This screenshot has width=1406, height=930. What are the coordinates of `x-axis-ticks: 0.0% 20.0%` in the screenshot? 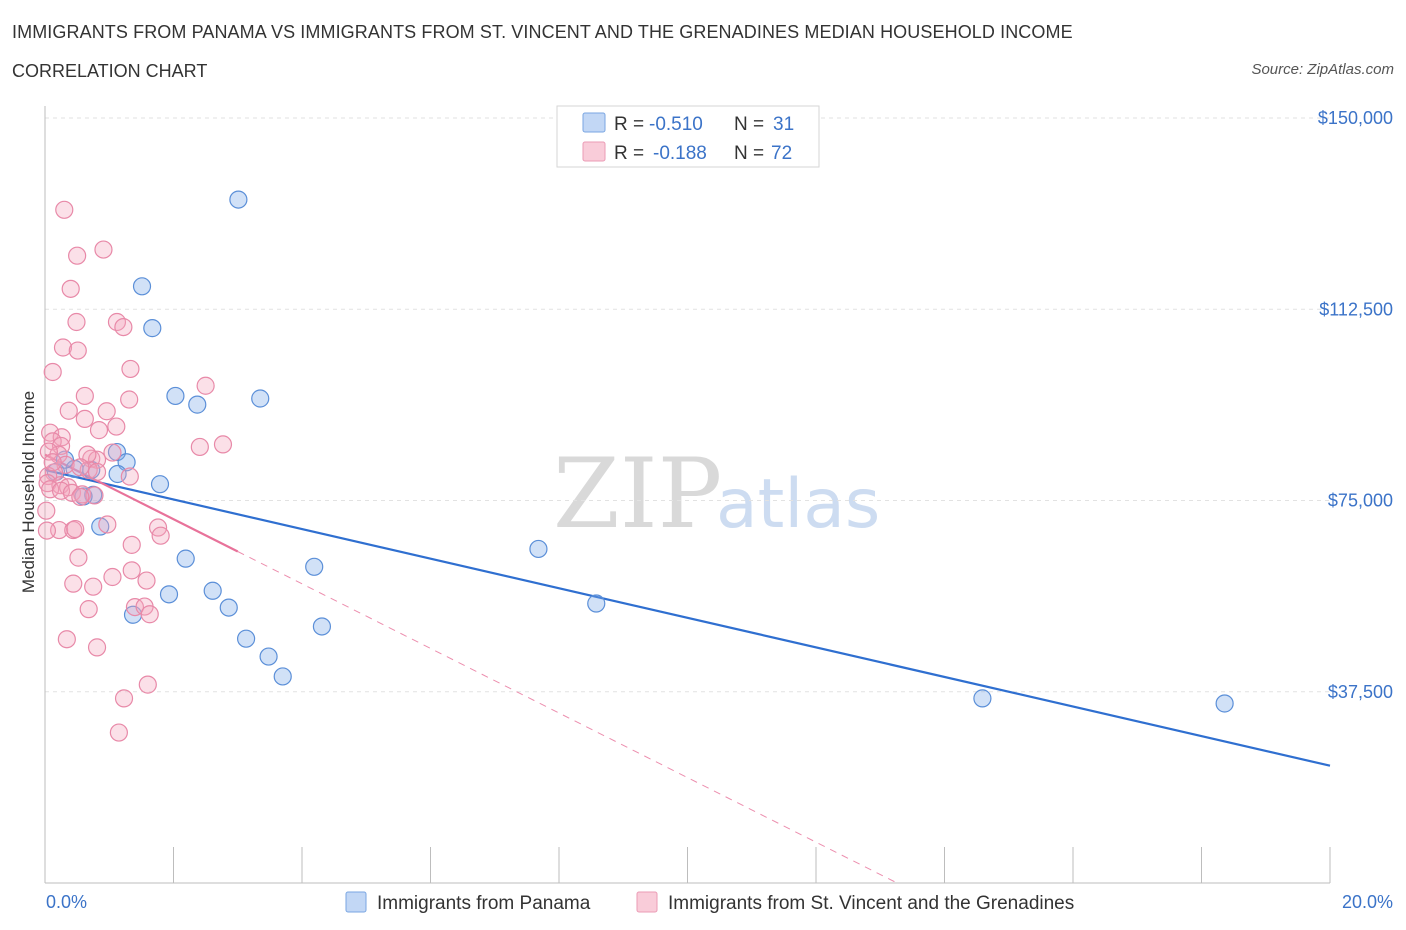 It's located at (719, 902).